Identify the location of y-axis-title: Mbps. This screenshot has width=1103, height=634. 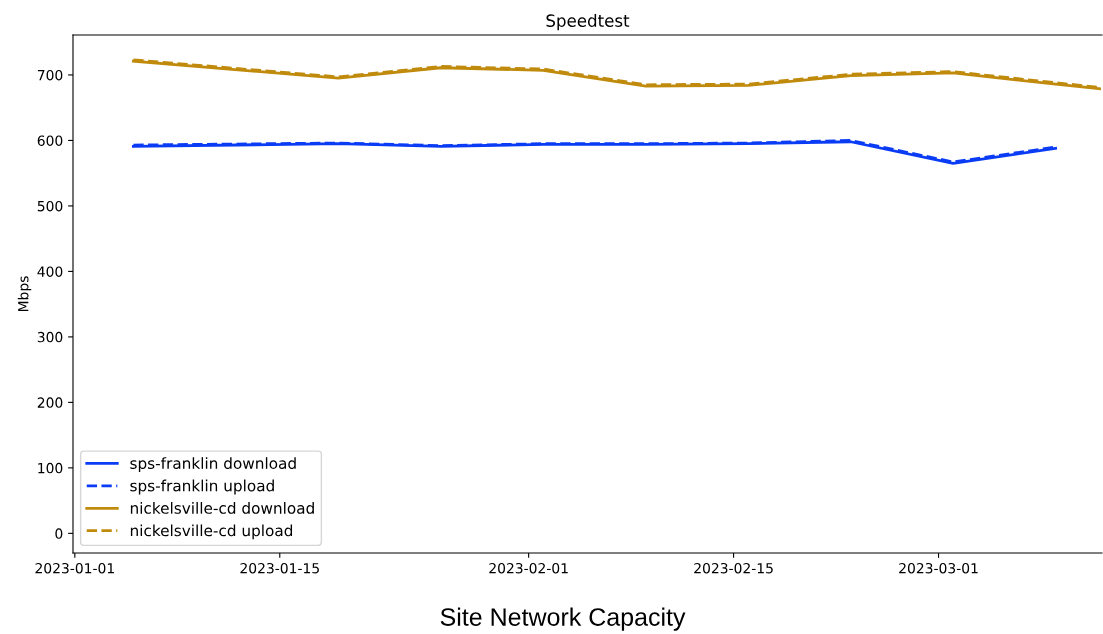
(24, 294).